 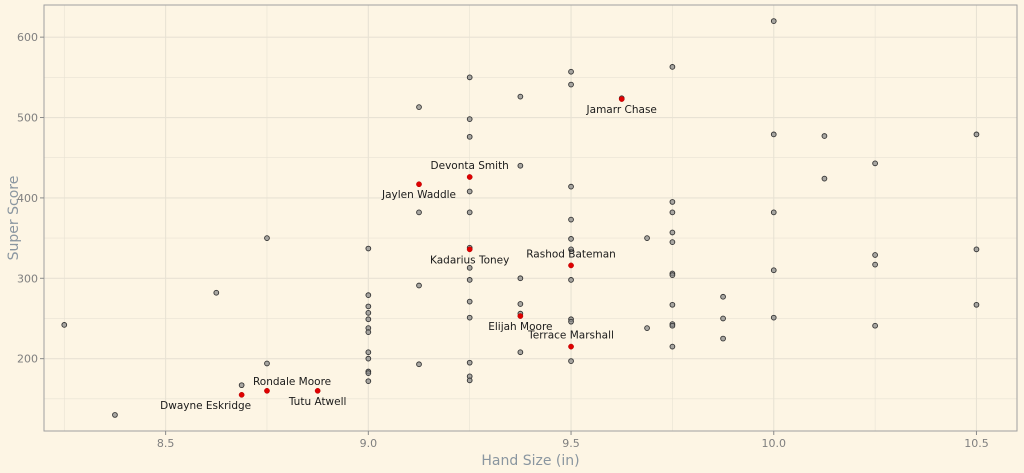 What do you see at coordinates (469, 260) in the screenshot?
I see `point-label: Kadarius Toney` at bounding box center [469, 260].